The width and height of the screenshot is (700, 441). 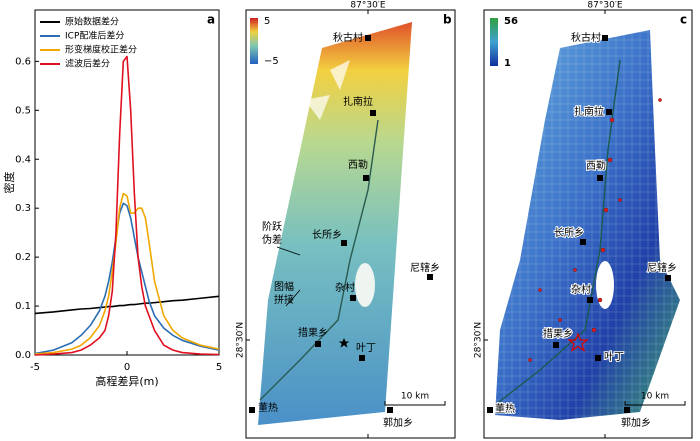 I want to click on x-tick-label: -5, so click(x=35, y=367).